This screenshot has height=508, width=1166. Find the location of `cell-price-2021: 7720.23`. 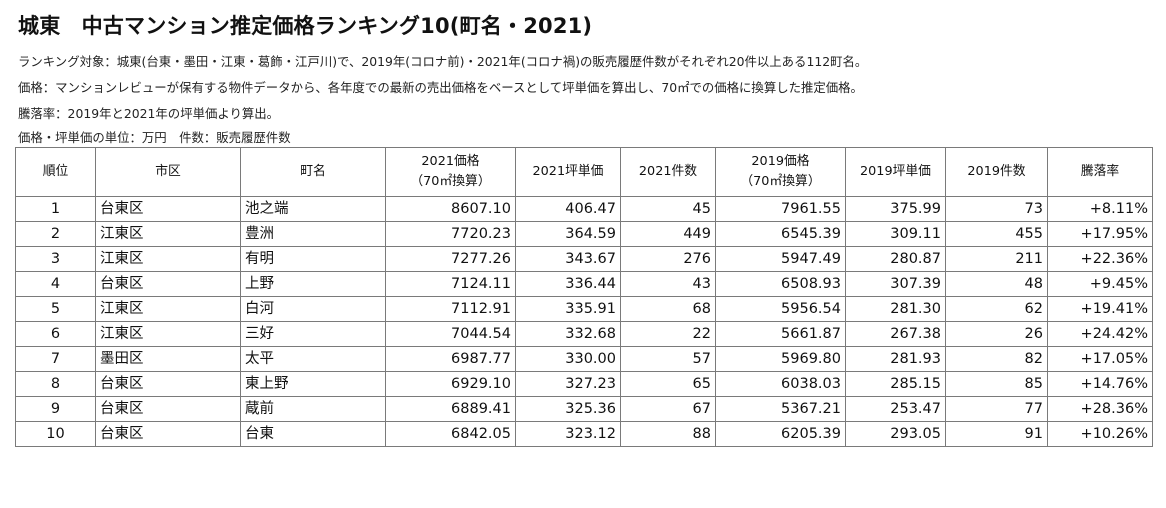

cell-price-2021: 7720.23 is located at coordinates (450, 234).